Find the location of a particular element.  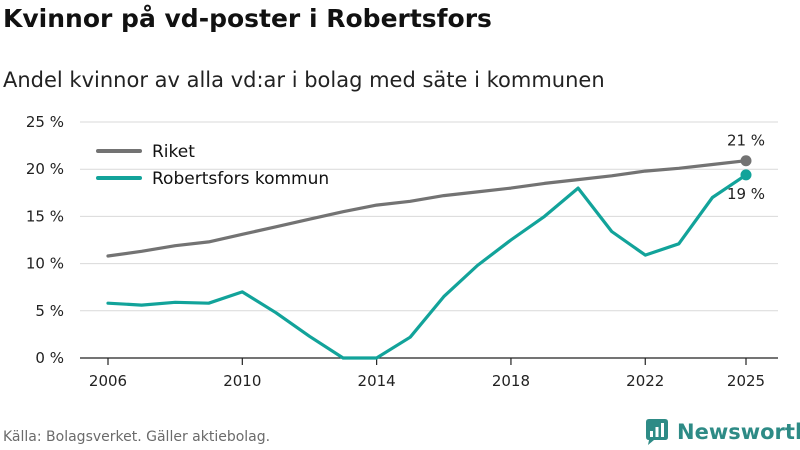

end-label-riket: 21 % is located at coordinates (746, 141).